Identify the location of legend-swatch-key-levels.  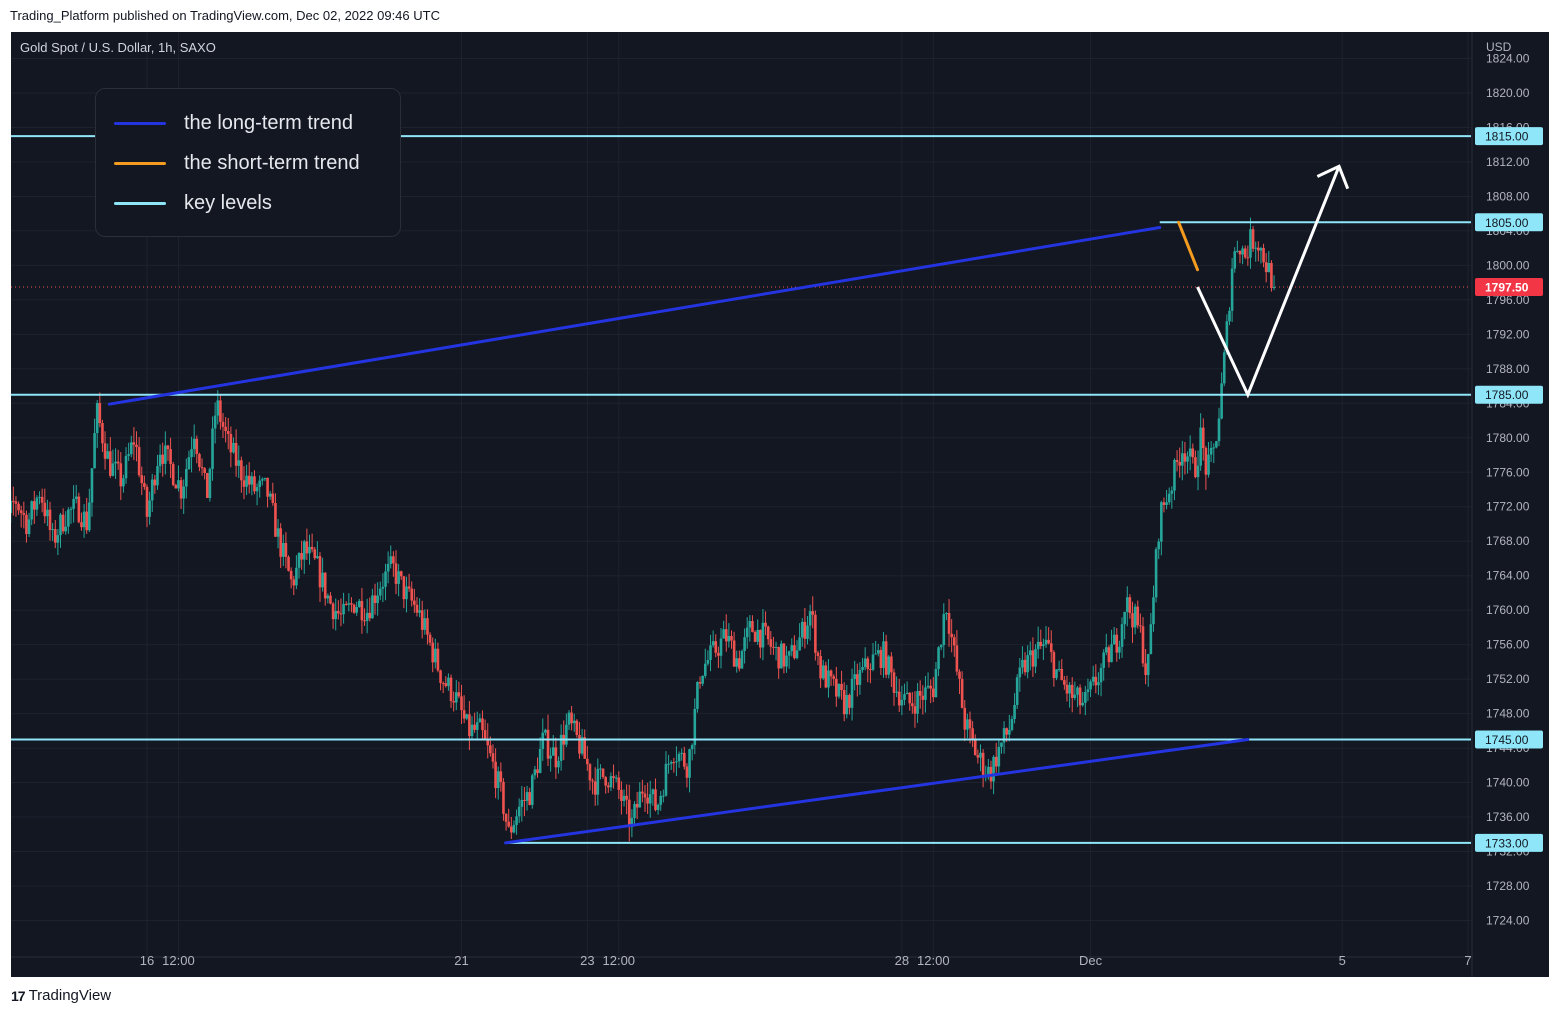
(140, 203).